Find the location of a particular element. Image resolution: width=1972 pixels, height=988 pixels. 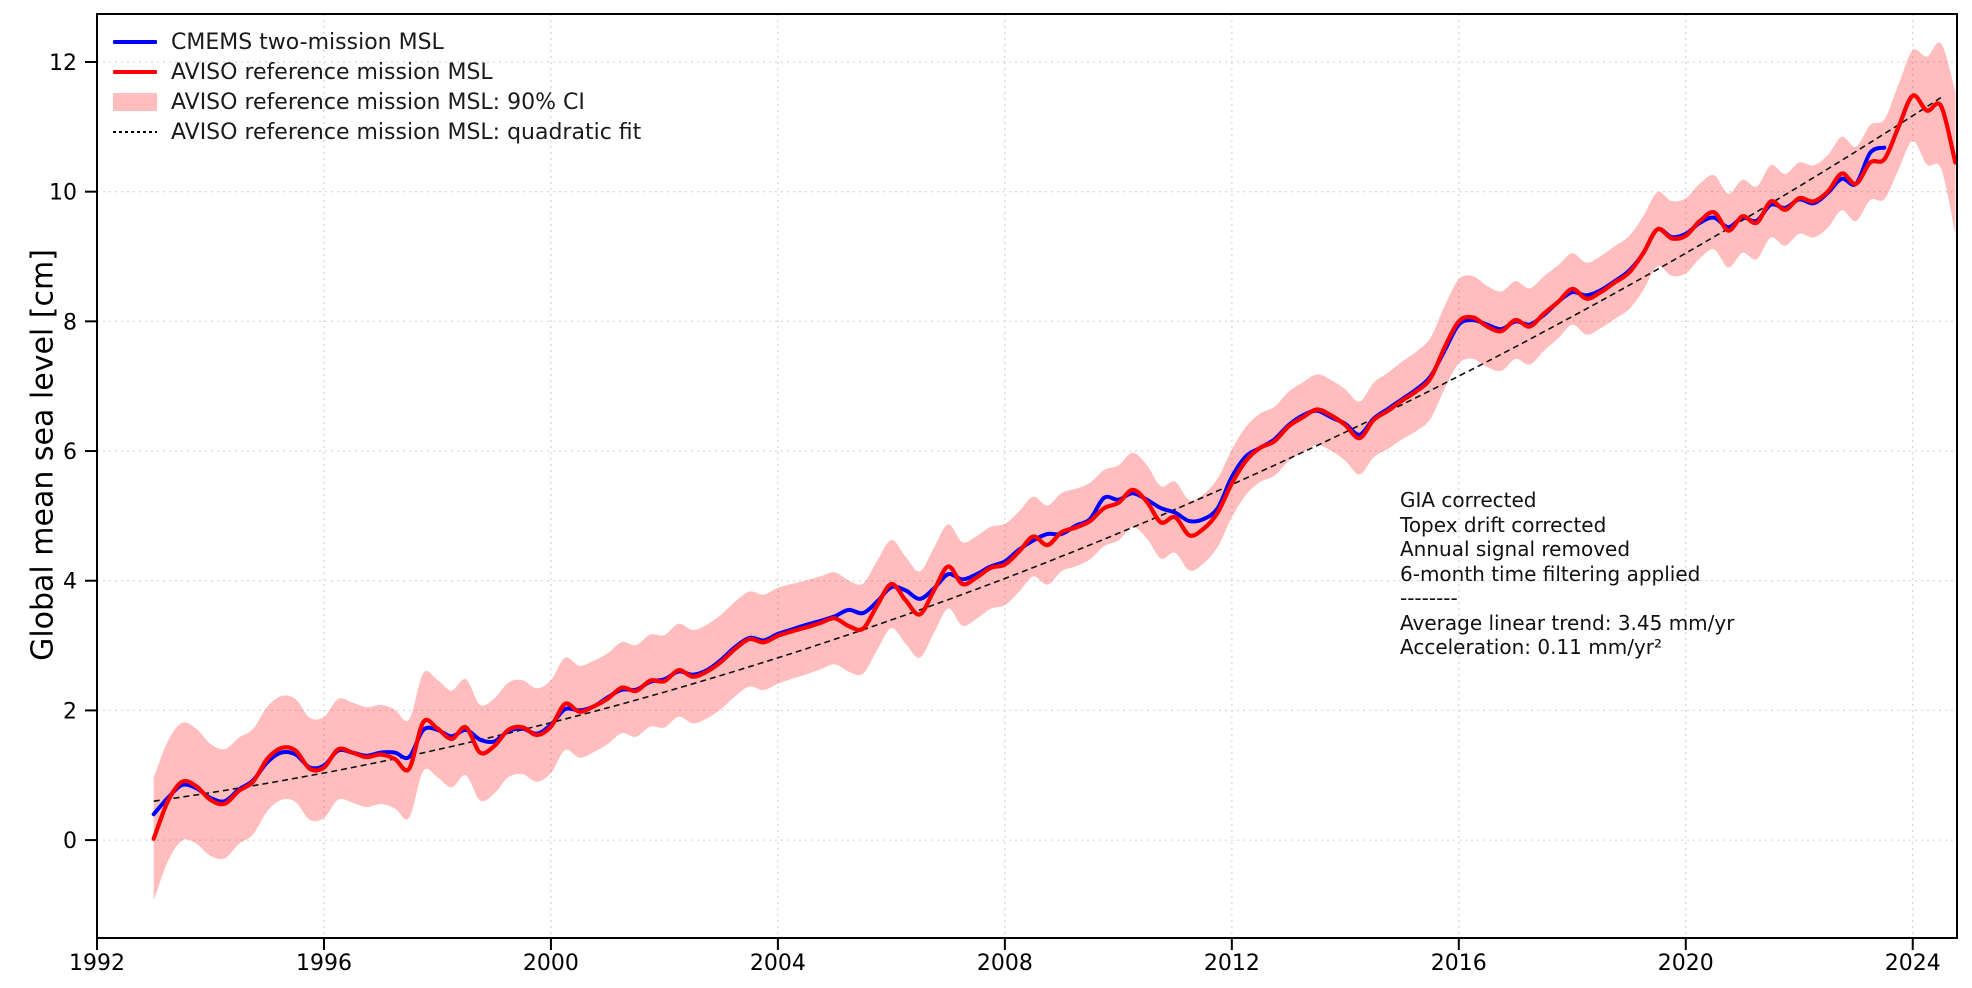

x-tick-label: 2024 is located at coordinates (1913, 963).